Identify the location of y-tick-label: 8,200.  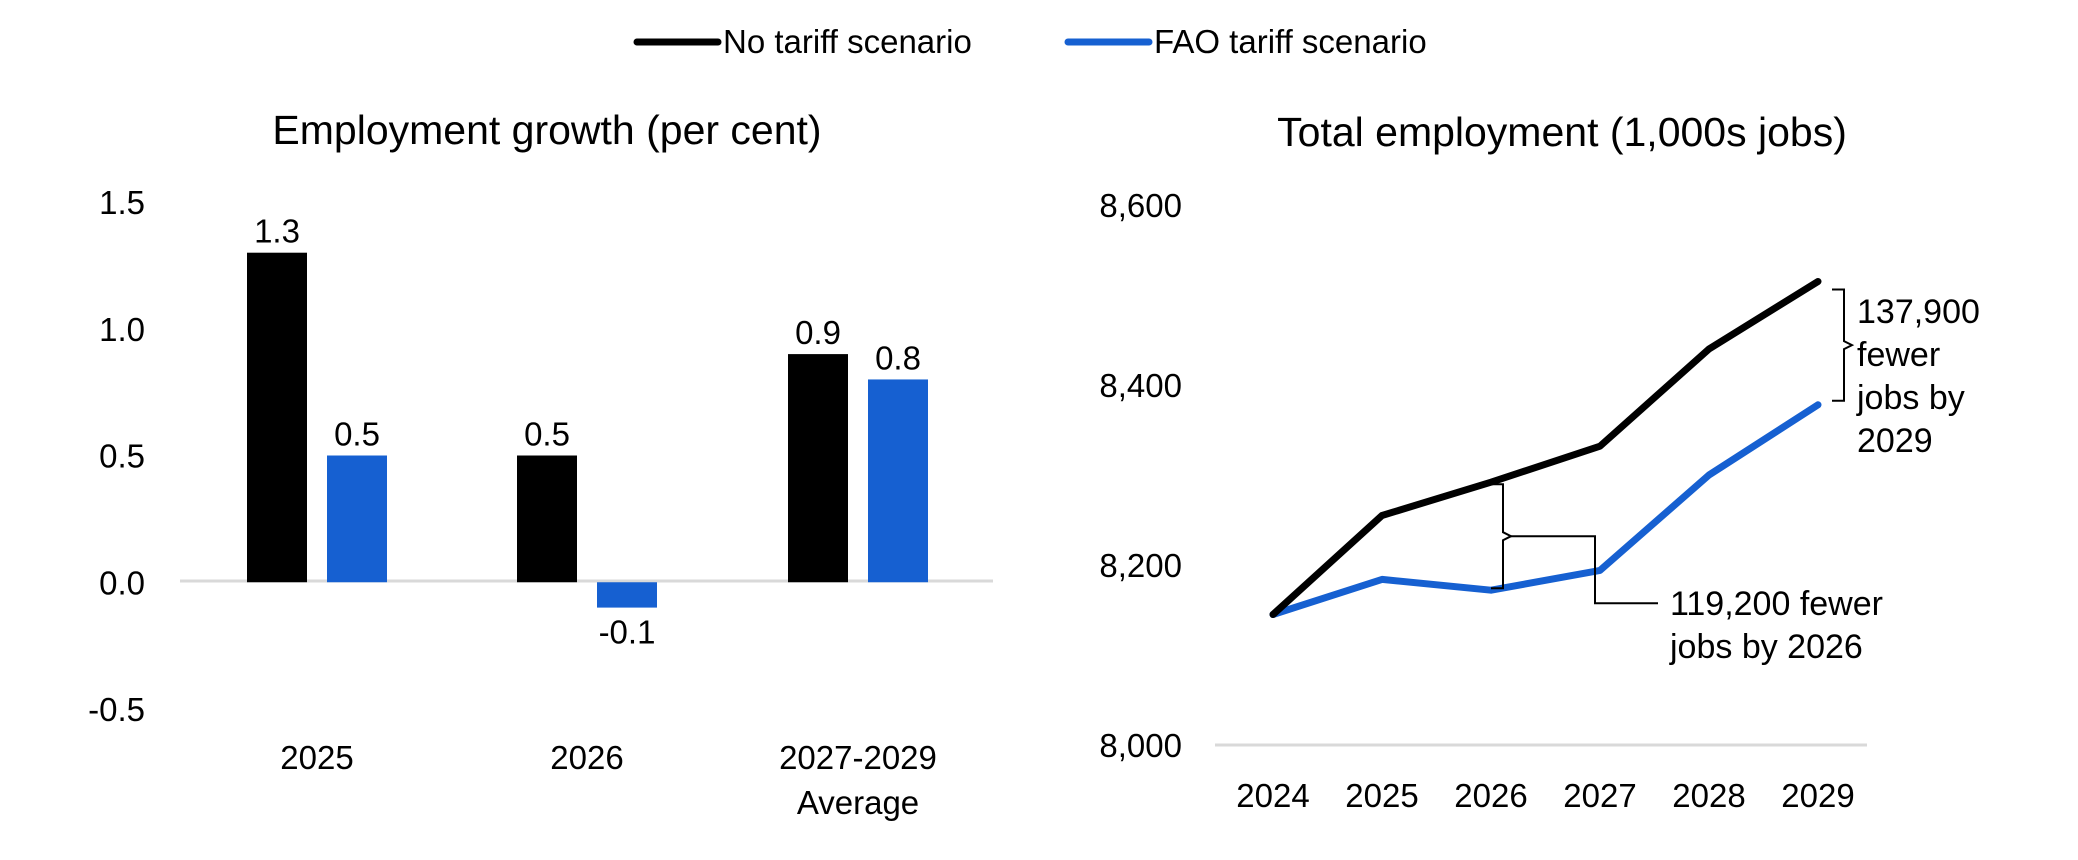
(1140, 565).